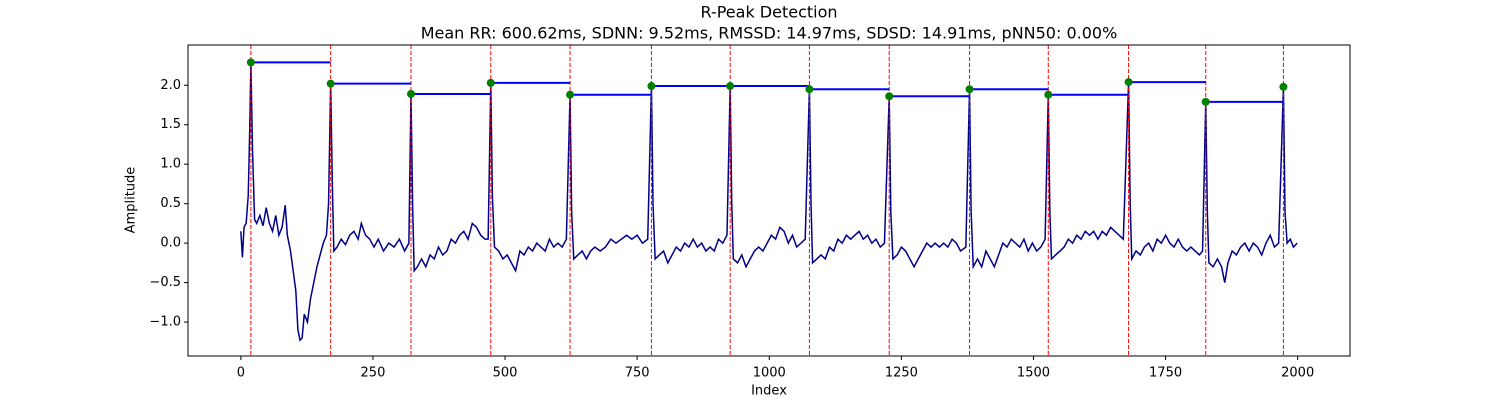 This screenshot has height=400, width=1500. What do you see at coordinates (170, 124) in the screenshot?
I see `y-tick-label: 1.5` at bounding box center [170, 124].